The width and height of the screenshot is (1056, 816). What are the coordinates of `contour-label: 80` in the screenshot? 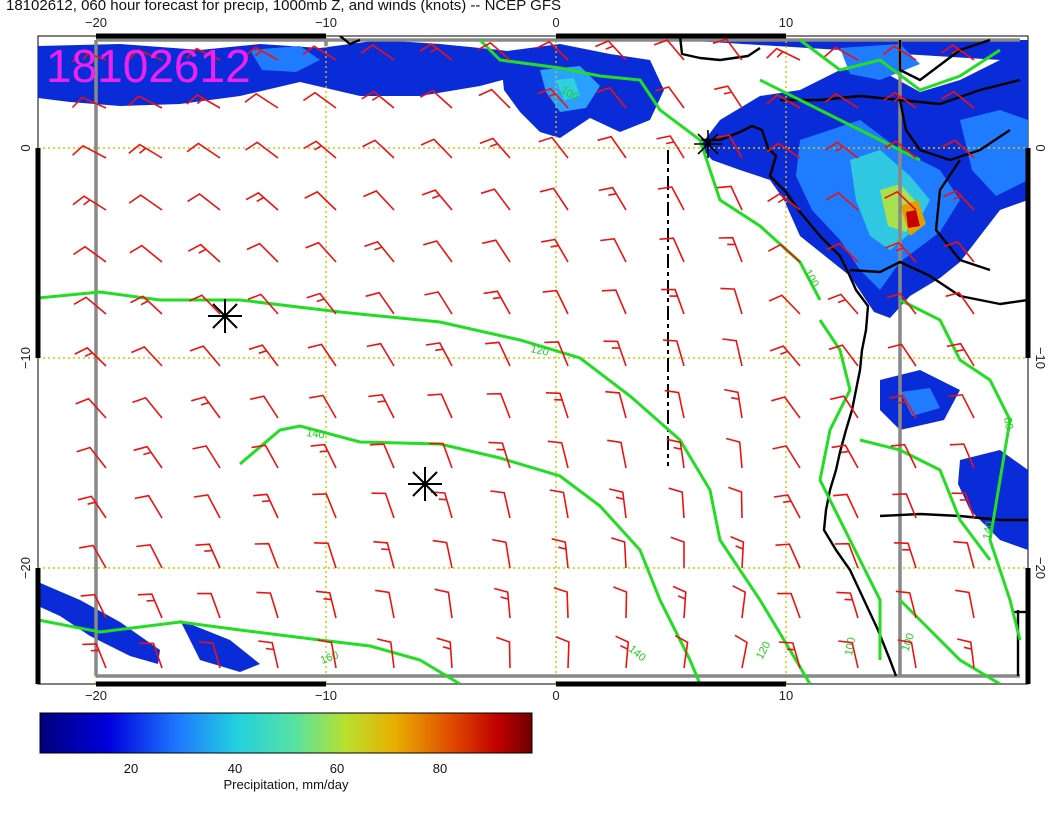 It's located at (1008, 423).